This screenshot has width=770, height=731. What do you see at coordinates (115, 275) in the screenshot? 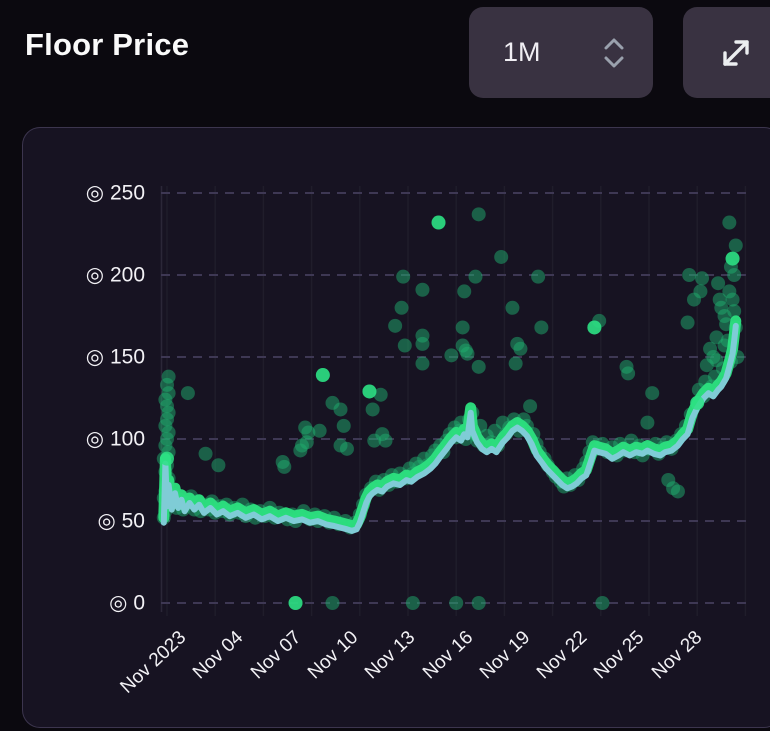
I see `y-axis-label-200: ◎ 200` at bounding box center [115, 275].